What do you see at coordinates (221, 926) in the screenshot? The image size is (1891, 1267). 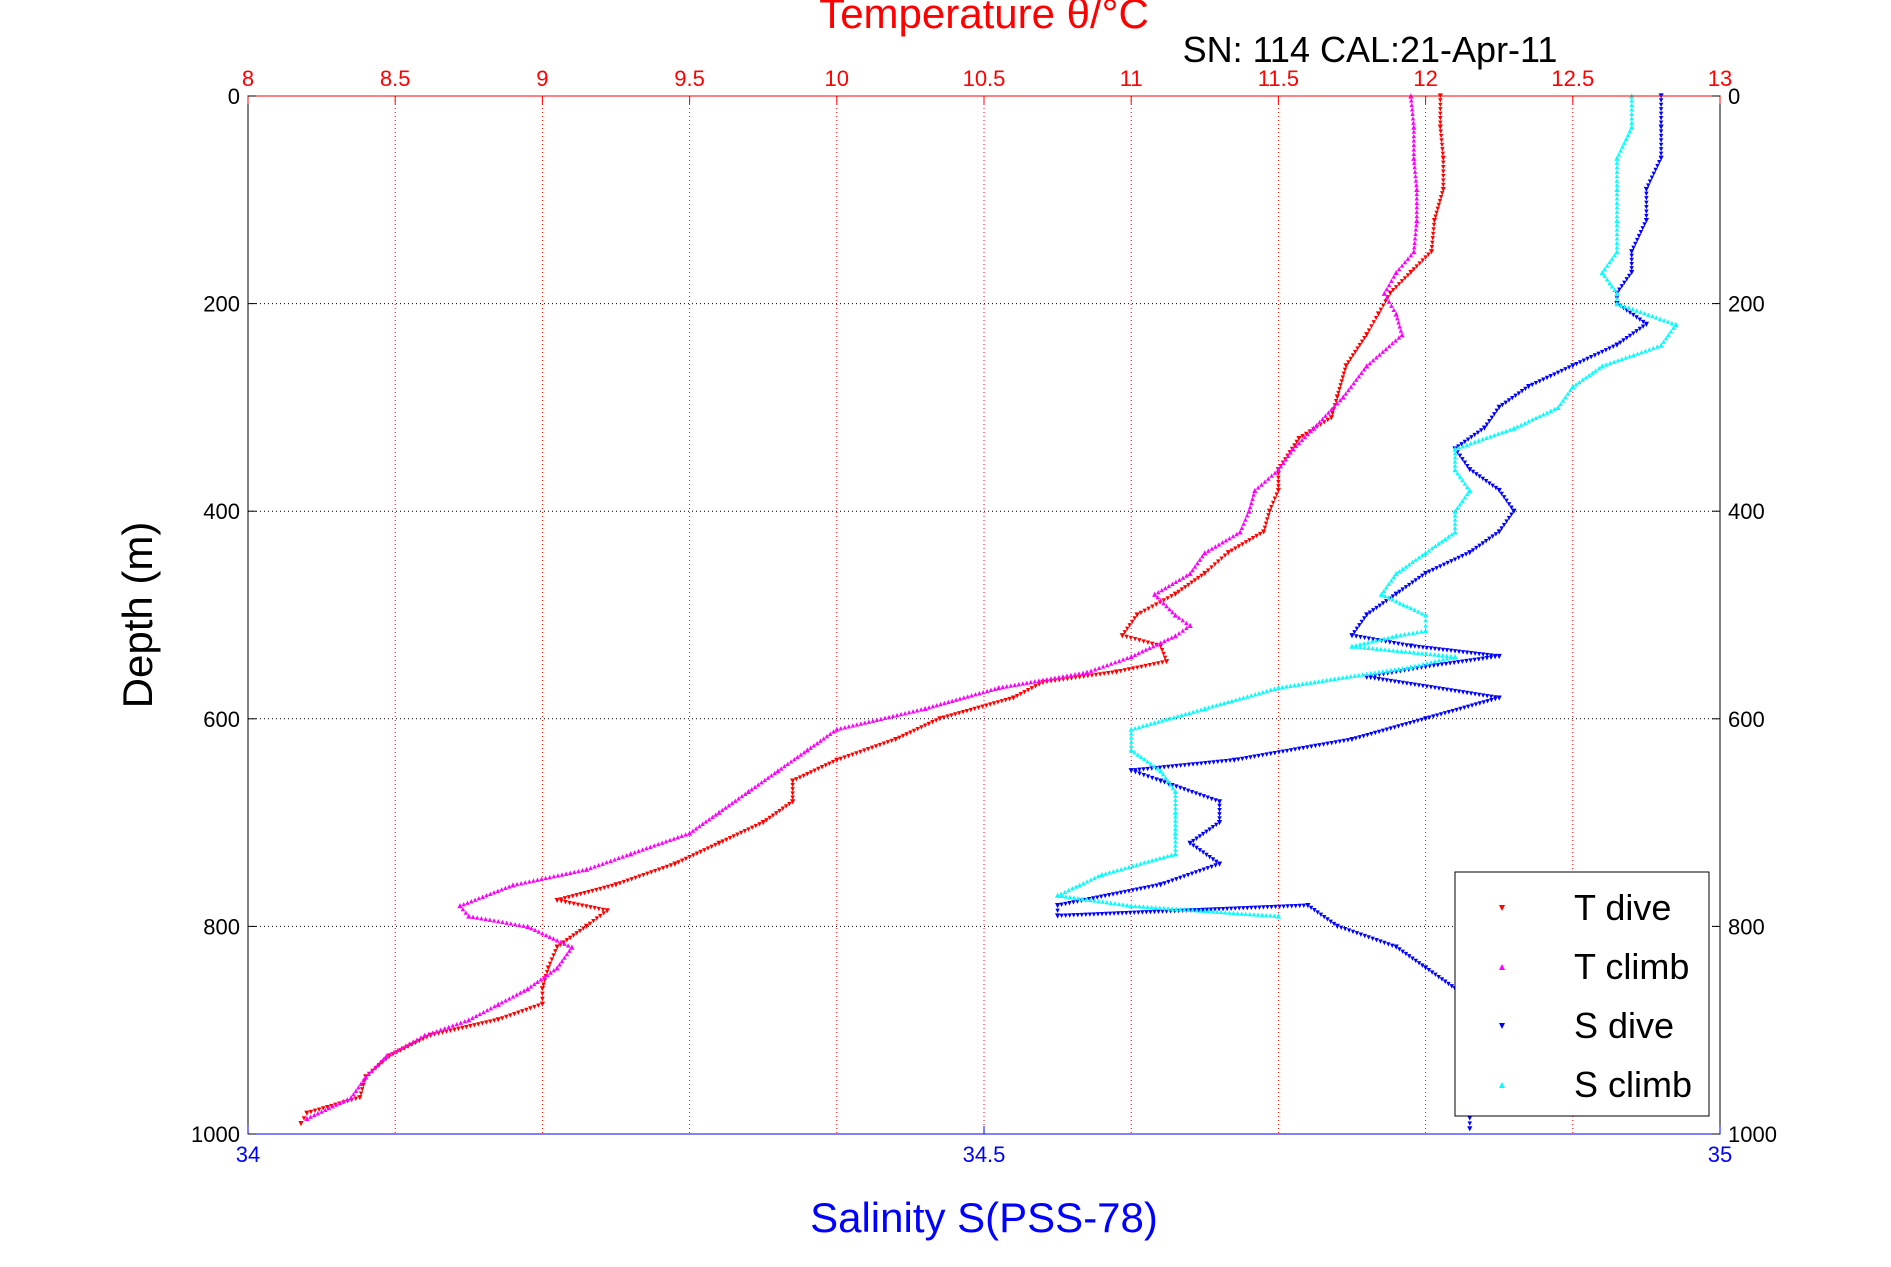 I see `y-left-tick-label: 800` at bounding box center [221, 926].